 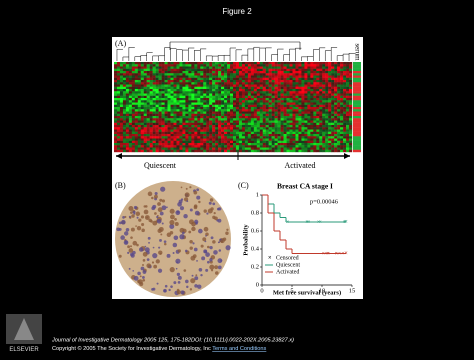 What do you see at coordinates (239, 349) in the screenshot?
I see `terms-link: Terms and Conditions` at bounding box center [239, 349].